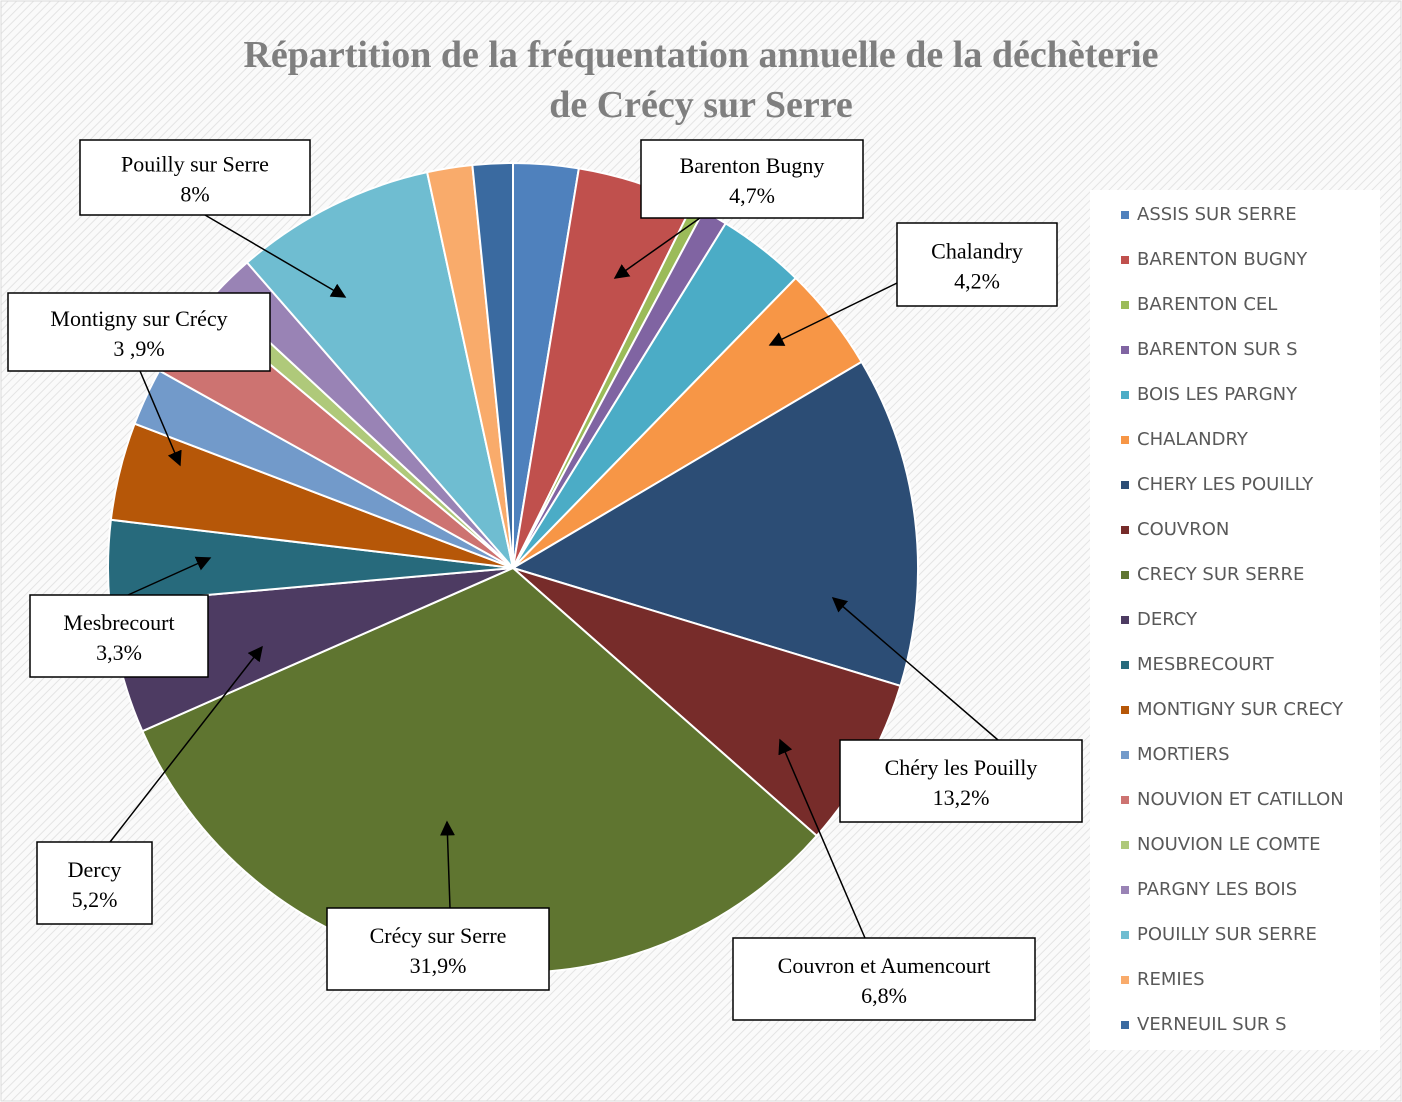 This screenshot has height=1102, width=1402. What do you see at coordinates (1222, 259) in the screenshot?
I see `legend-label: BARENTON BUGNY` at bounding box center [1222, 259].